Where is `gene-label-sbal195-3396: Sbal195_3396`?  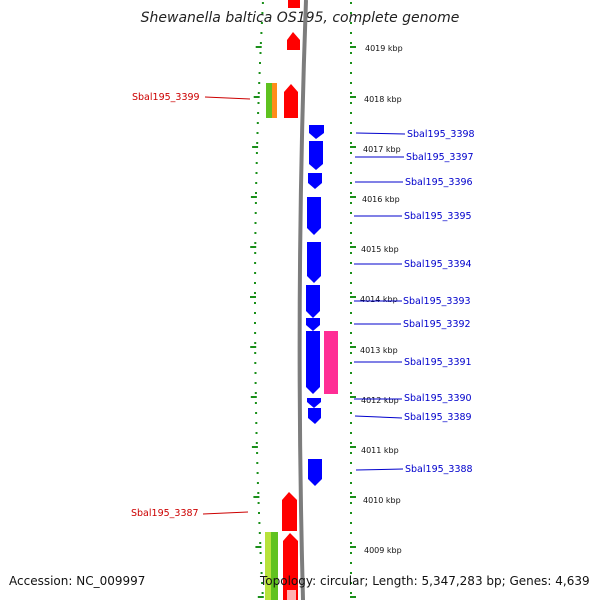 gene-label-sbal195-3396: Sbal195_3396 is located at coordinates (439, 182).